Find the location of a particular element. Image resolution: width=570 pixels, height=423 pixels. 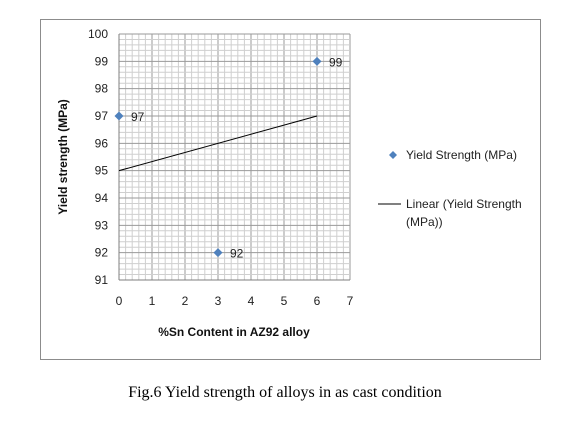

y-tick-label: 91 is located at coordinates (102, 280).